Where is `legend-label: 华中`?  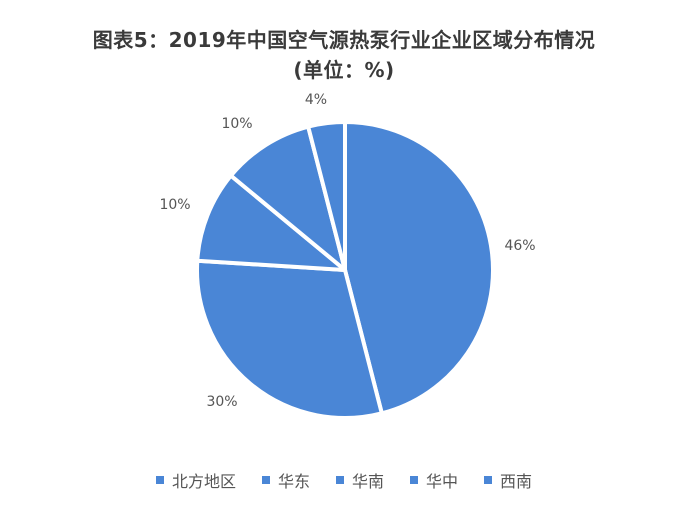 legend-label: 华中 is located at coordinates (442, 481).